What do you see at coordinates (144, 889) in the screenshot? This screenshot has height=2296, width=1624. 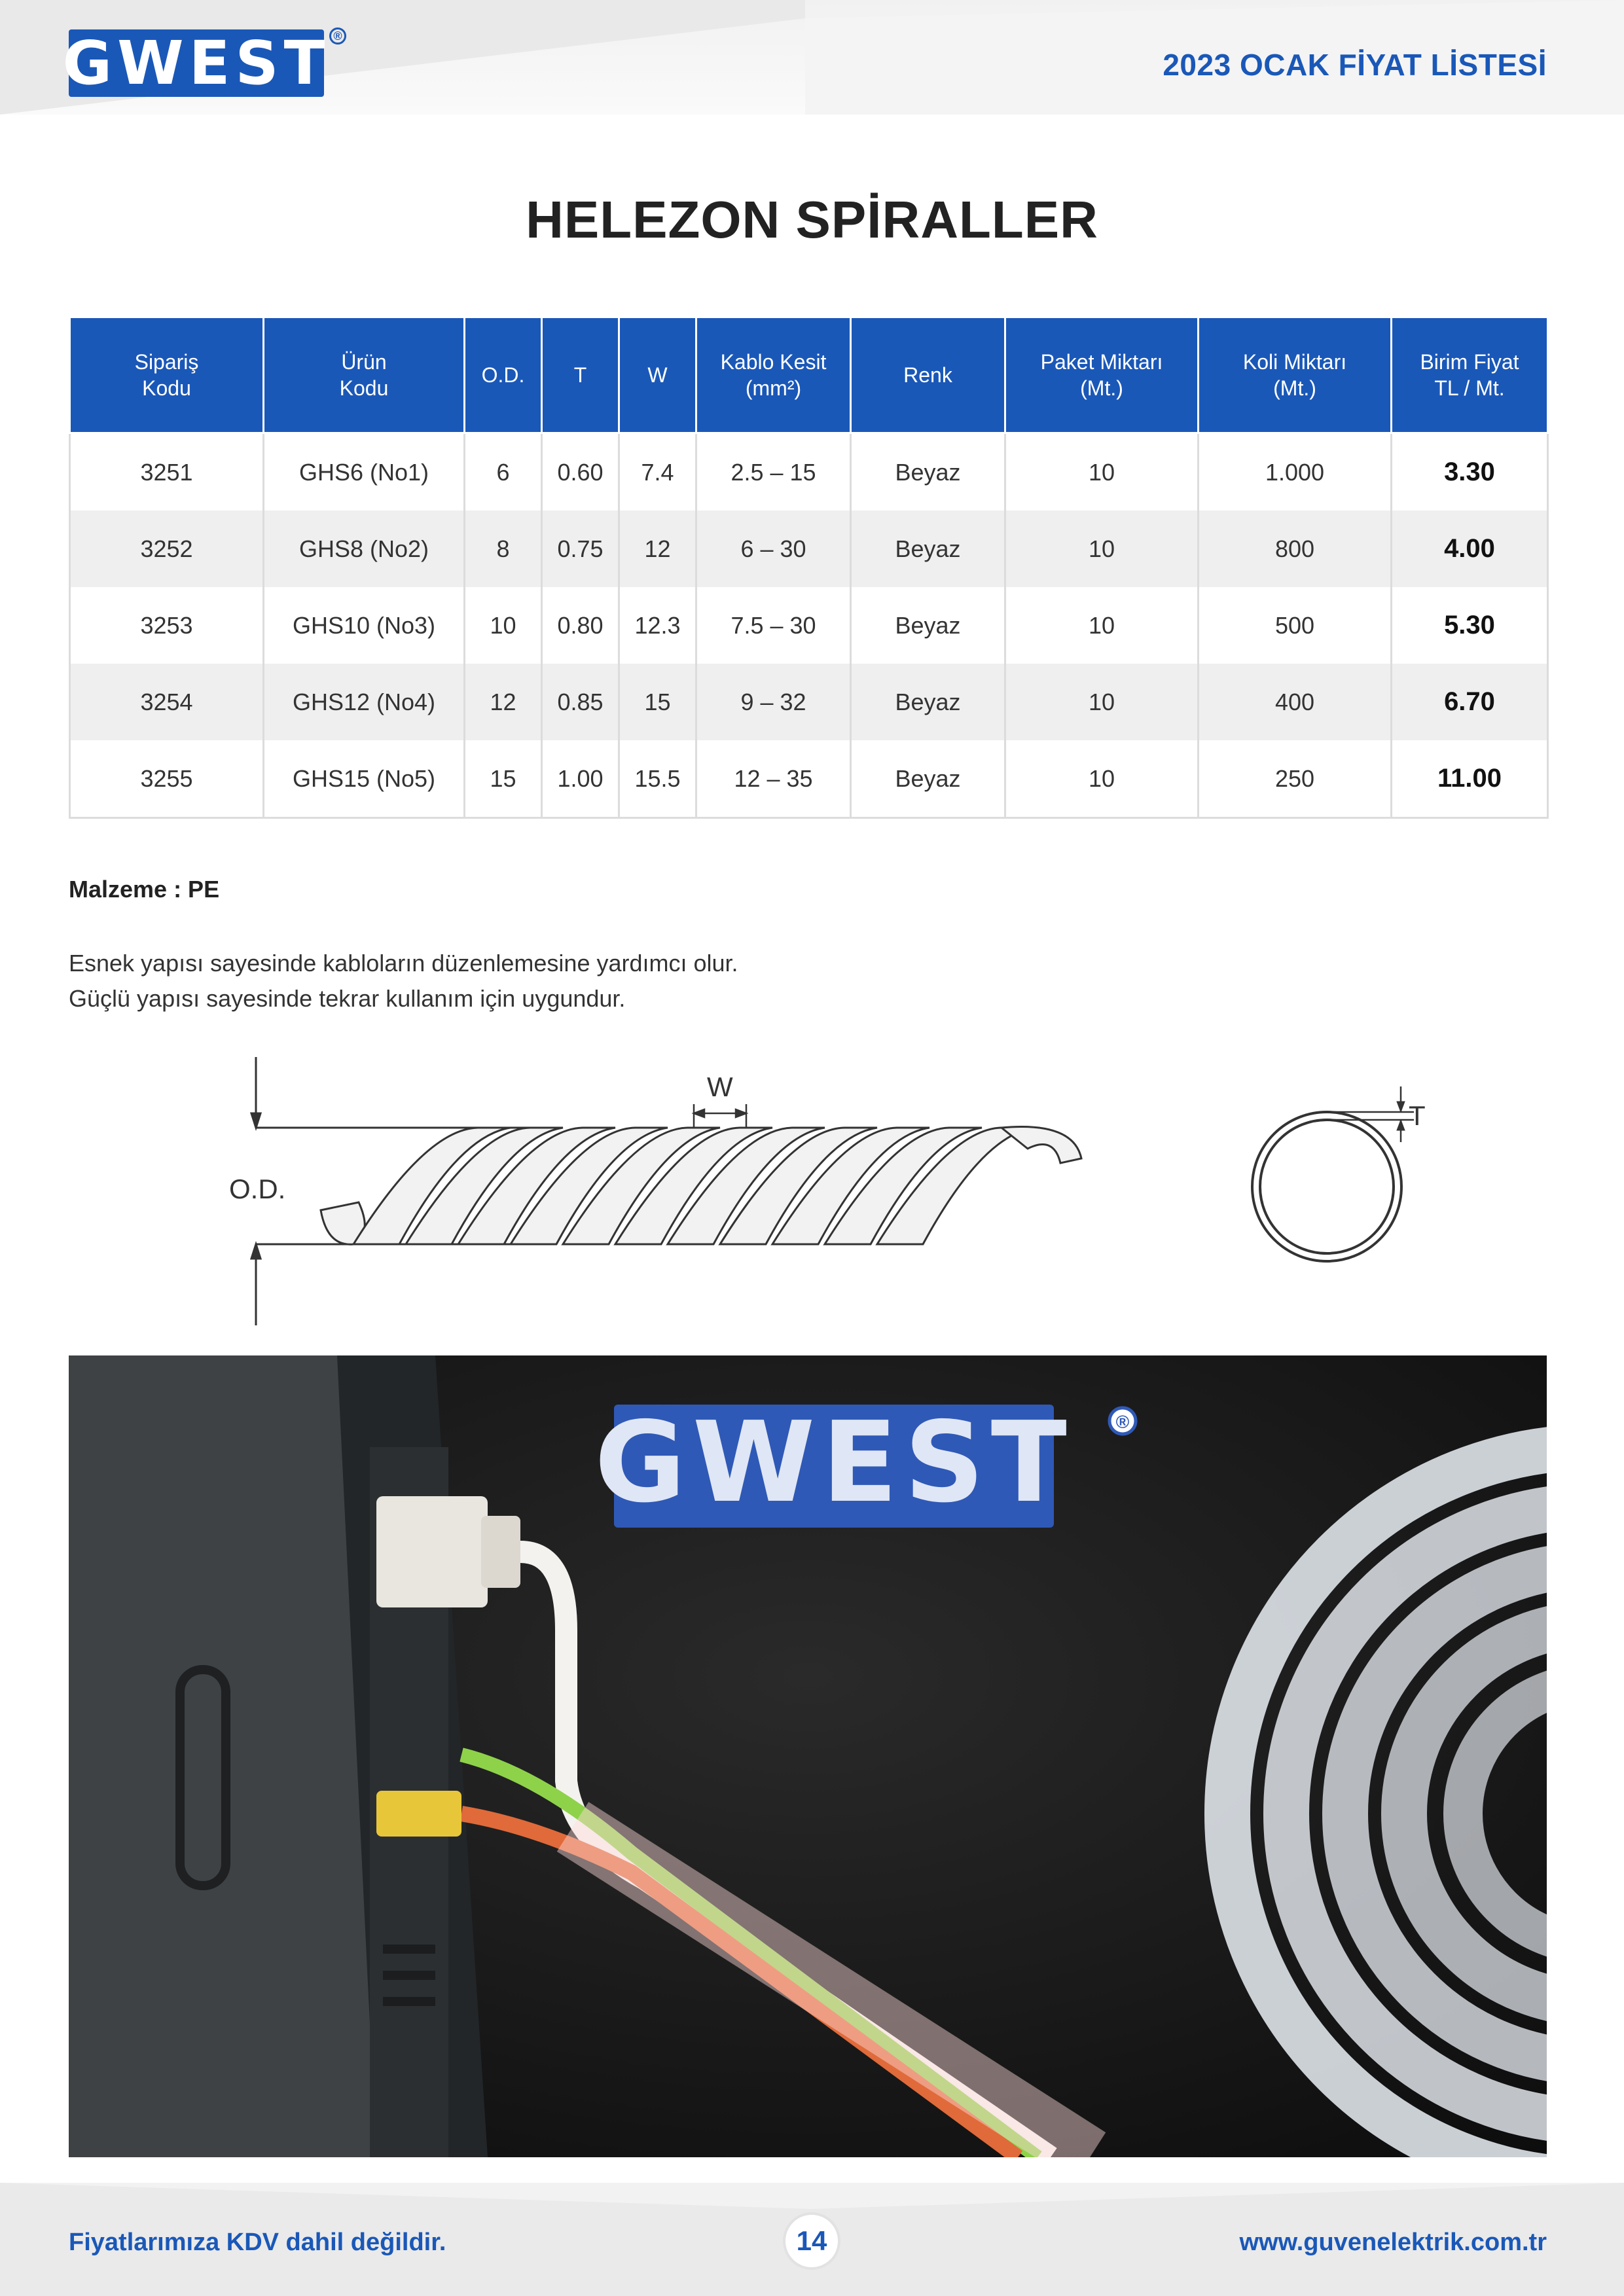 I see `material-text: Malzeme : PE` at bounding box center [144, 889].